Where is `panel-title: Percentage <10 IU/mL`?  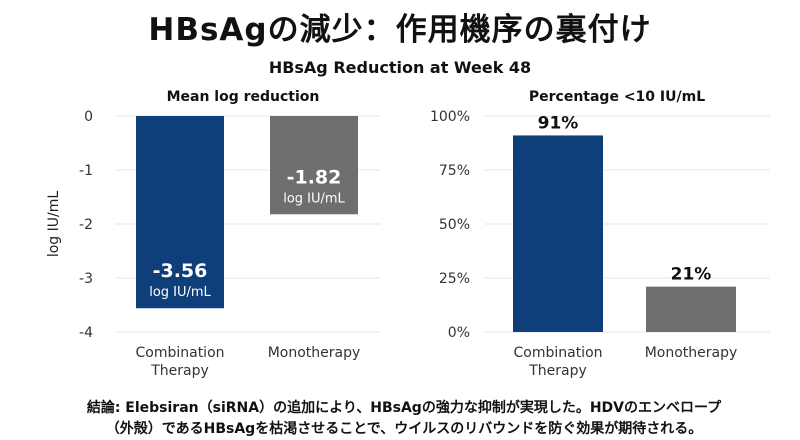
panel-title: Percentage <10 IU/mL is located at coordinates (617, 97).